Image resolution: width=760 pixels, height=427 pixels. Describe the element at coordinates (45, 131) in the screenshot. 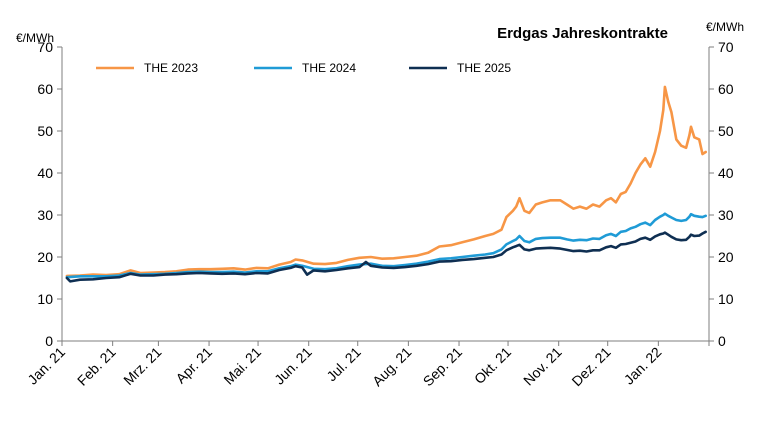

I see `y-tick-label-left: 50` at that location.